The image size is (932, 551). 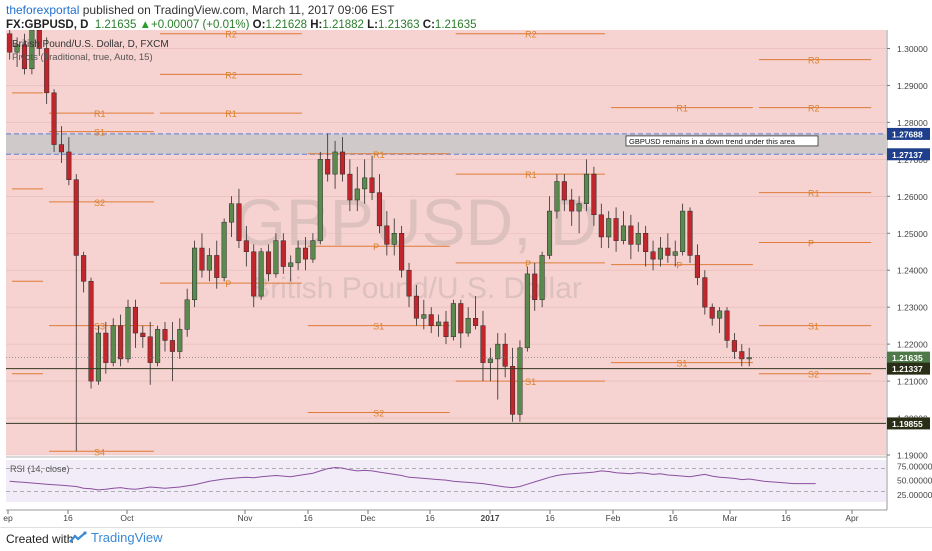 I want to click on symbol-name: FX:GBPUSD, D, so click(x=47, y=25).